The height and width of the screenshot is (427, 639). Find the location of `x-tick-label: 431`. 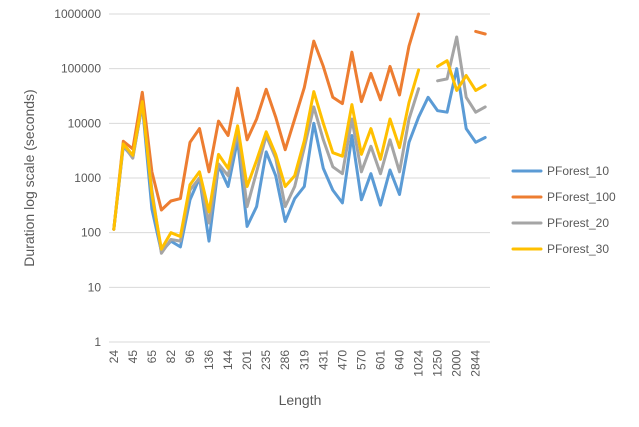

x-tick-label: 431 is located at coordinates (323, 360).